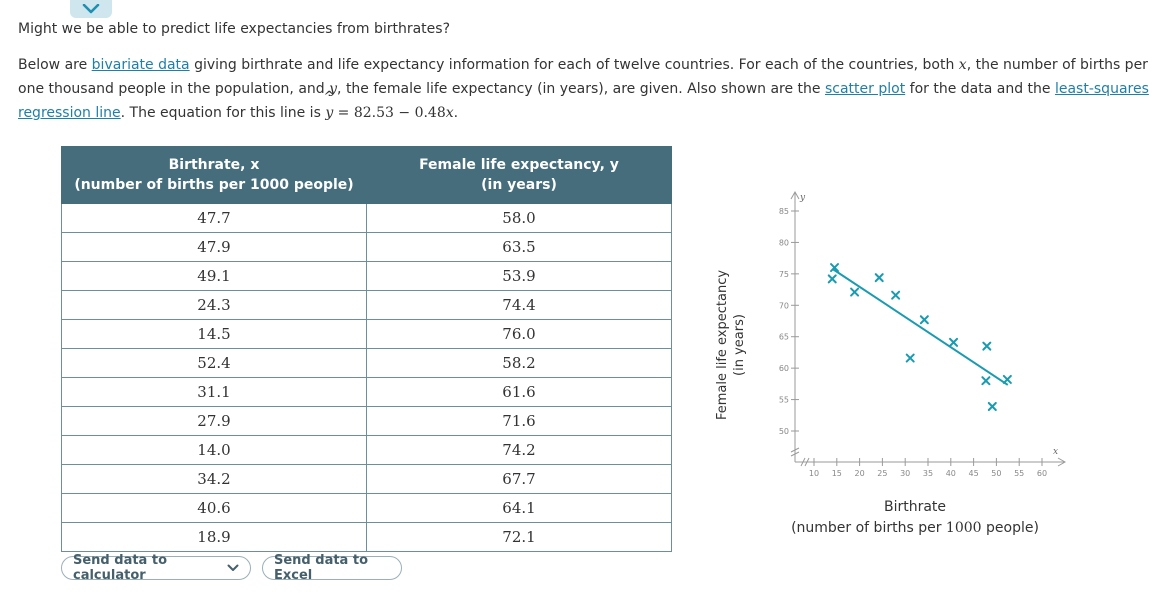 Image resolution: width=1167 pixels, height=593 pixels. Describe the element at coordinates (214, 218) in the screenshot. I see `birthrate-cell: 47.7` at that location.